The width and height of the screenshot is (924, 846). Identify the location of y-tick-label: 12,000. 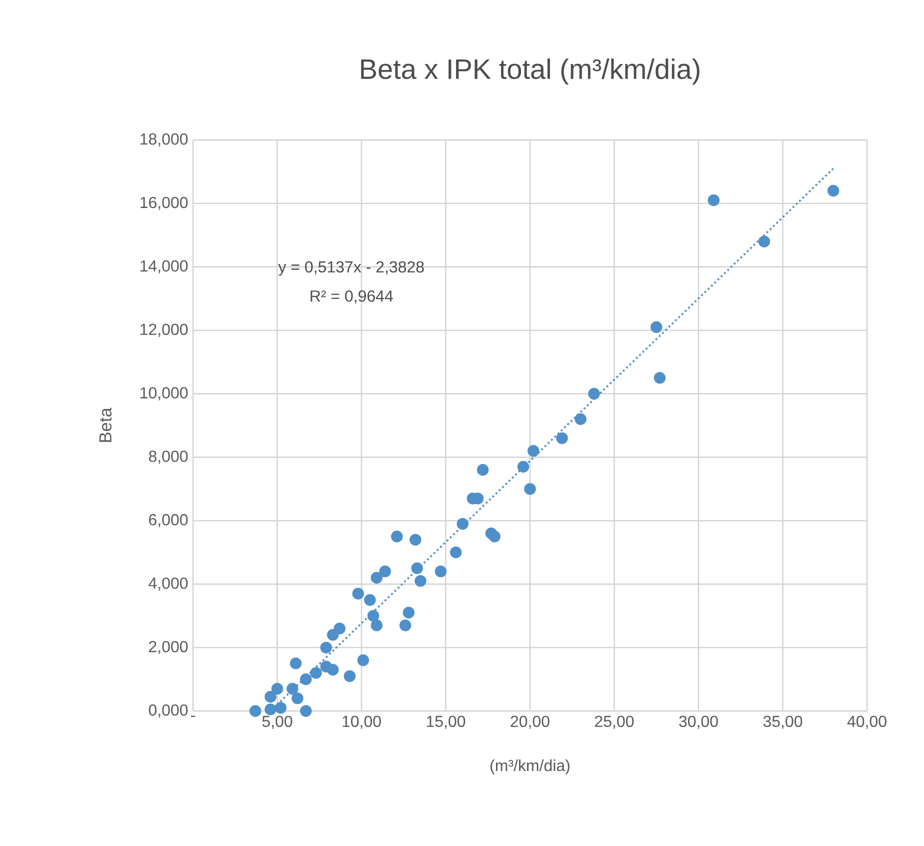
(164, 330).